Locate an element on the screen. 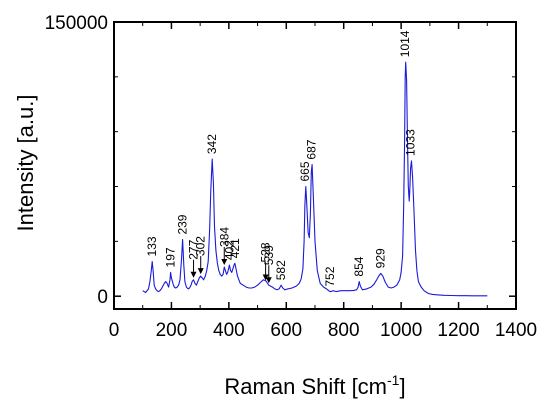 The width and height of the screenshot is (550, 410). peak-label-528: 528 is located at coordinates (266, 252).